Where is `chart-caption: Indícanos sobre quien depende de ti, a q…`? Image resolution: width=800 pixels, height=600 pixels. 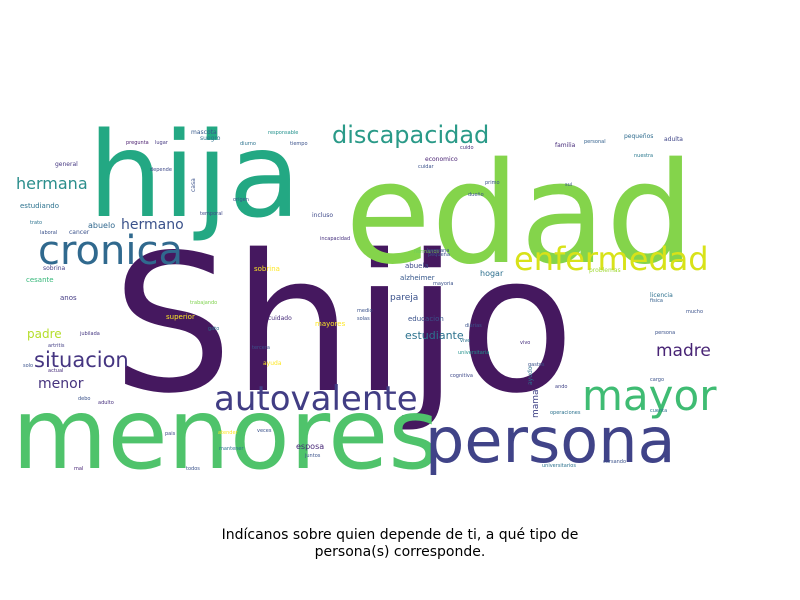
chart-caption: Indícanos sobre quien depende de ti, a q… is located at coordinates (400, 544).